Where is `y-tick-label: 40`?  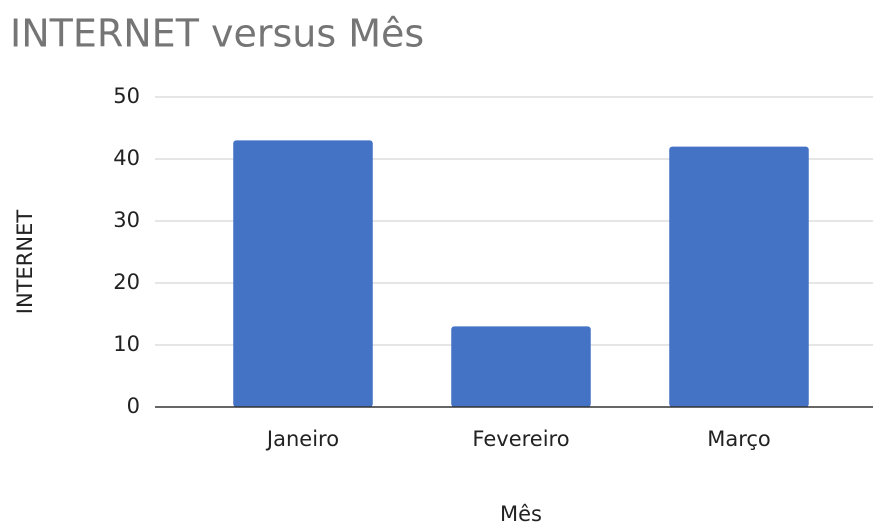 y-tick-label: 40 is located at coordinates (126, 158).